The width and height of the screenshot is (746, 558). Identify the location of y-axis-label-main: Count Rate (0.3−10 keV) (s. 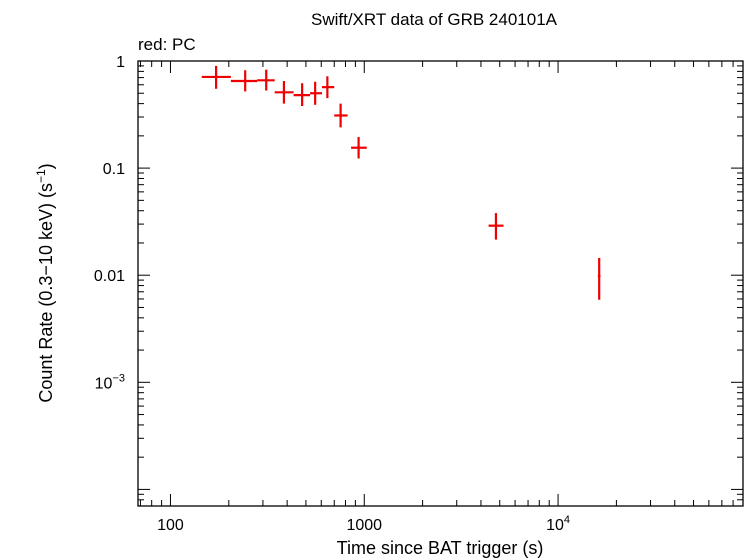
(46, 293).